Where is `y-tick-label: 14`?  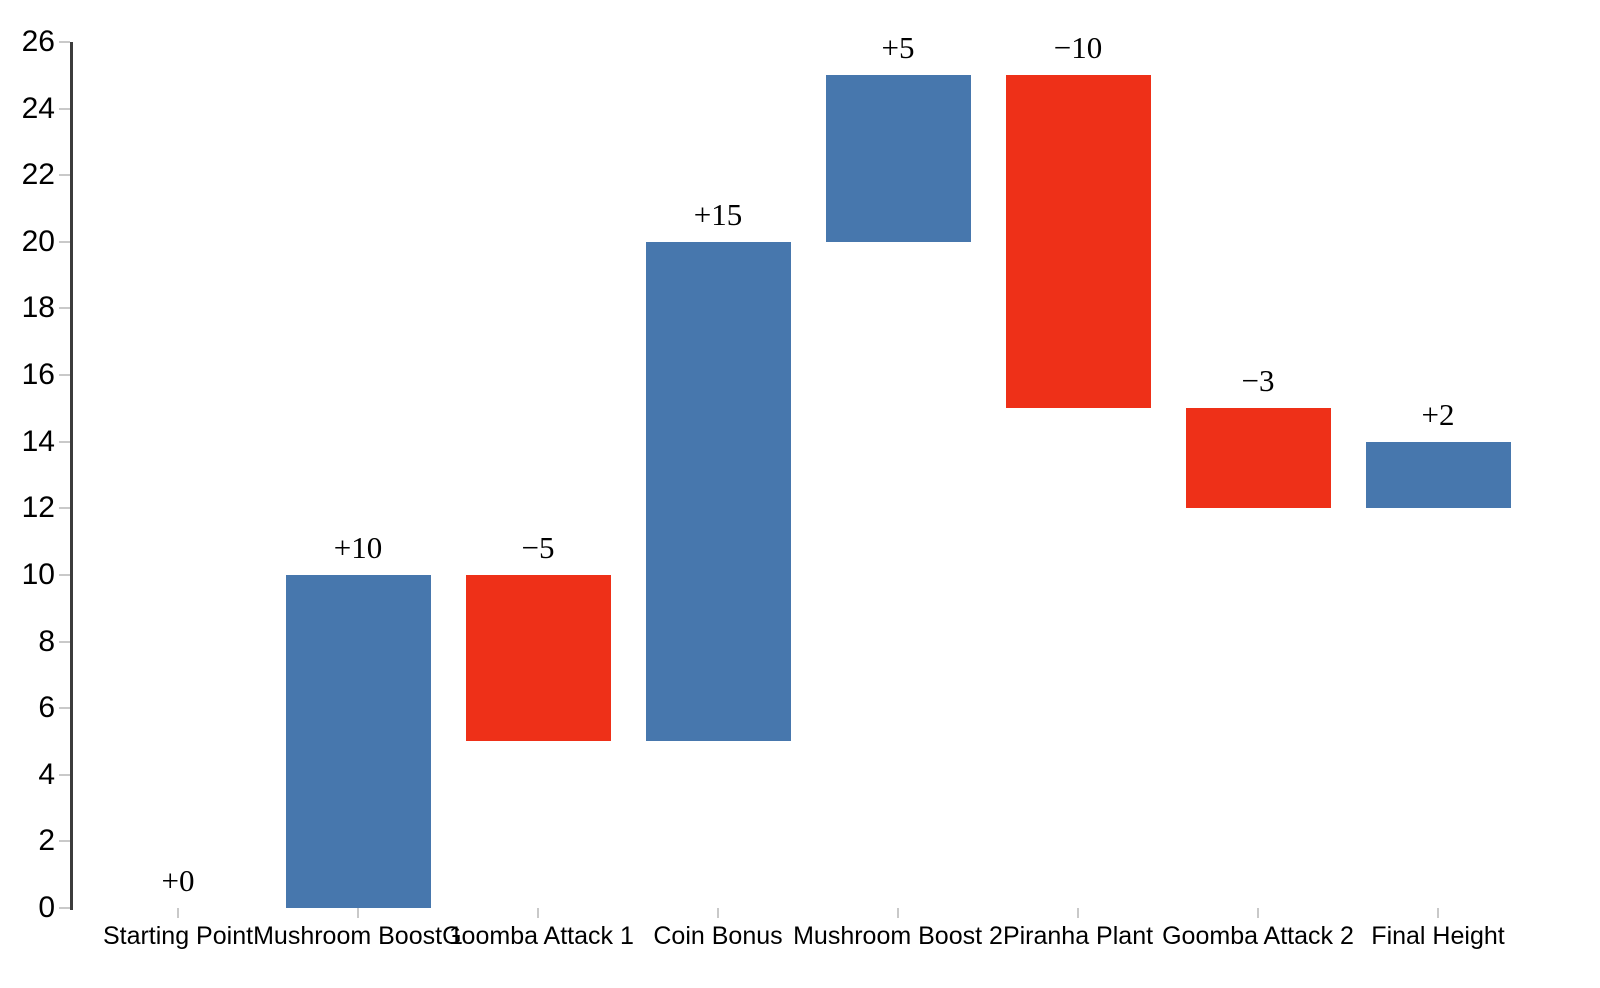
y-tick-label: 14 is located at coordinates (38, 441).